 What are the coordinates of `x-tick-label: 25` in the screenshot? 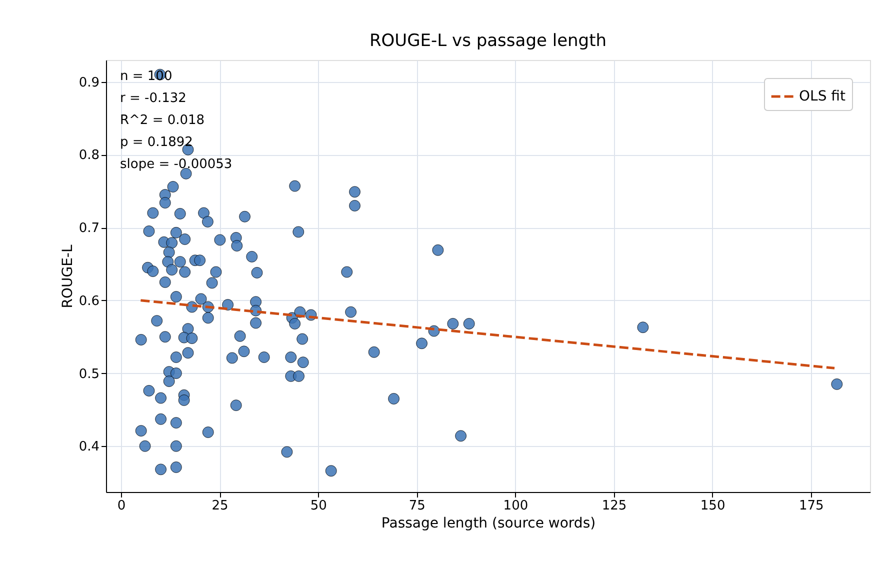 It's located at (220, 506).